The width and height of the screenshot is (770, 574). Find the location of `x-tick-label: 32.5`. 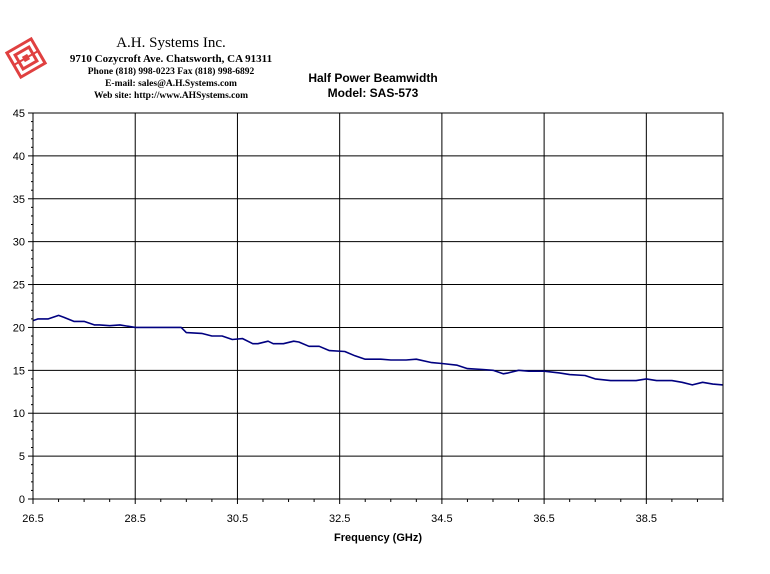

x-tick-label: 32.5 is located at coordinates (339, 519).